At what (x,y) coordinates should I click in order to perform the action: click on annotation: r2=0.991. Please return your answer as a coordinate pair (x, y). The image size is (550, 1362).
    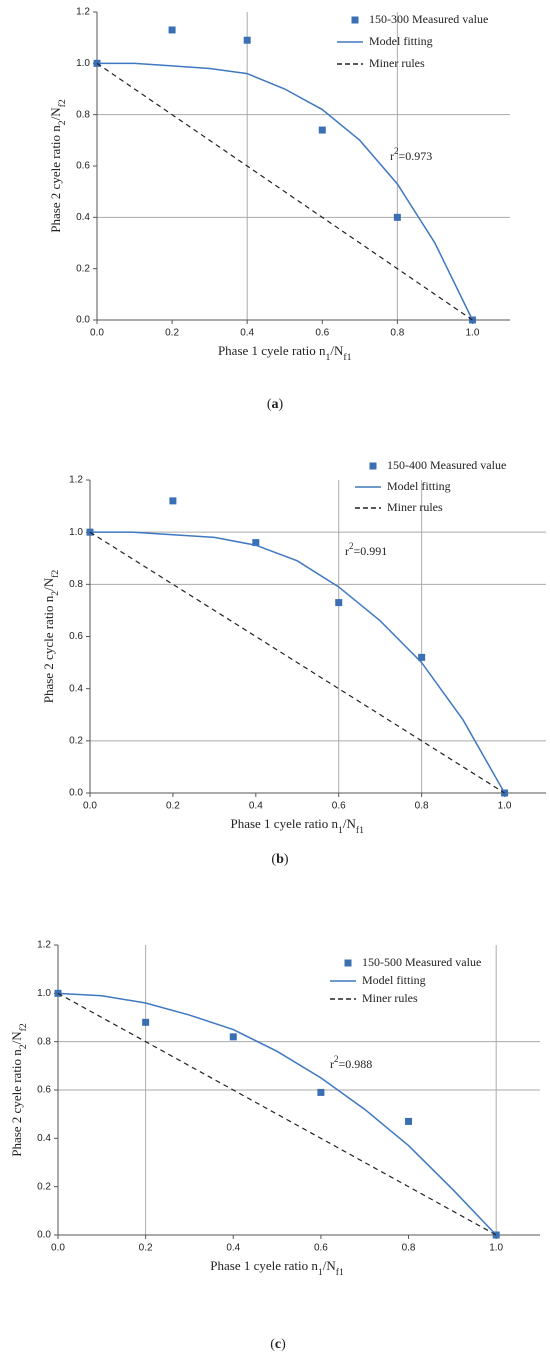
    Looking at the image, I should click on (366, 549).